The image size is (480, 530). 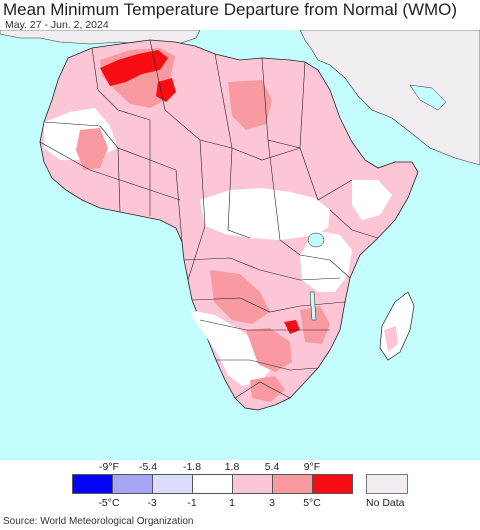 What do you see at coordinates (312, 467) in the screenshot?
I see `legend-f-label-6: 9°F` at bounding box center [312, 467].